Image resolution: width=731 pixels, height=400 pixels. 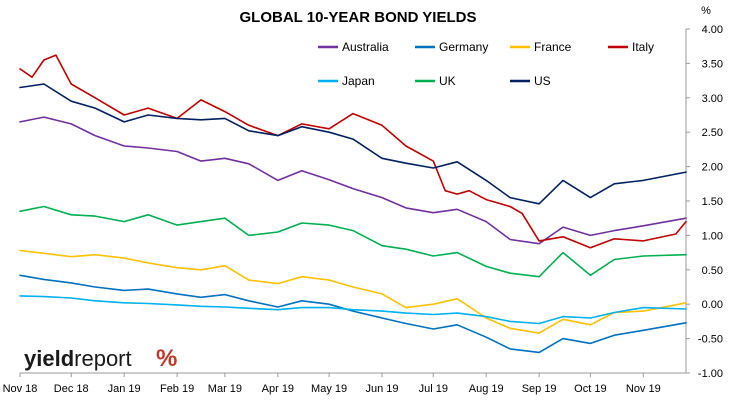 What do you see at coordinates (486, 64) in the screenshot?
I see `legend: Australia Germany France Italy Japan UK US` at bounding box center [486, 64].